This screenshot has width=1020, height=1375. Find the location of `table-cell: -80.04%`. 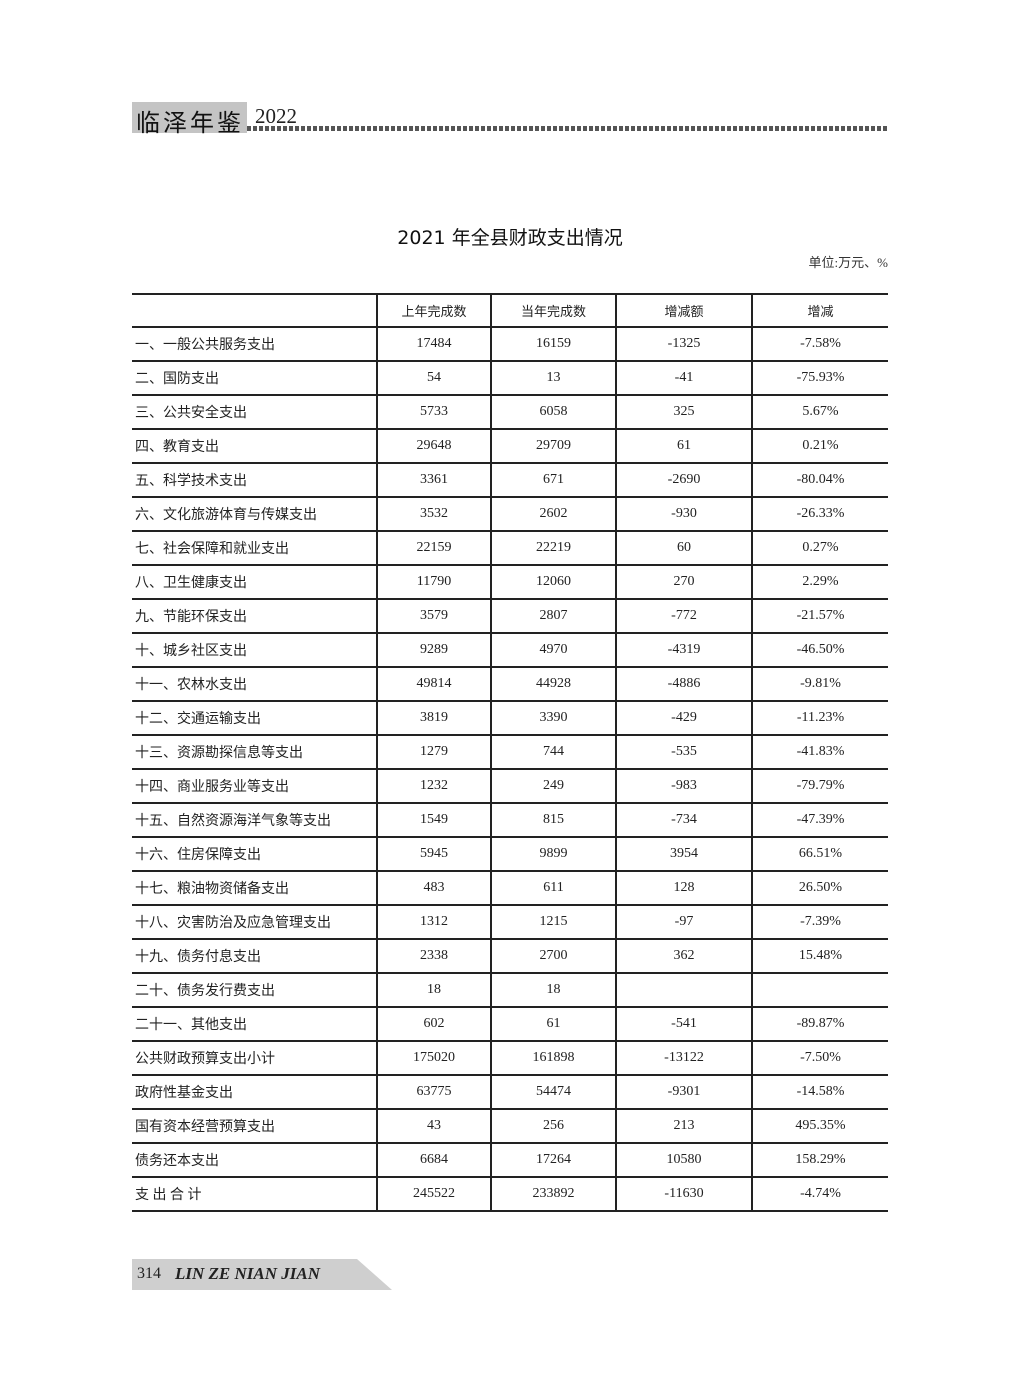

table-cell: -80.04% is located at coordinates (819, 480).